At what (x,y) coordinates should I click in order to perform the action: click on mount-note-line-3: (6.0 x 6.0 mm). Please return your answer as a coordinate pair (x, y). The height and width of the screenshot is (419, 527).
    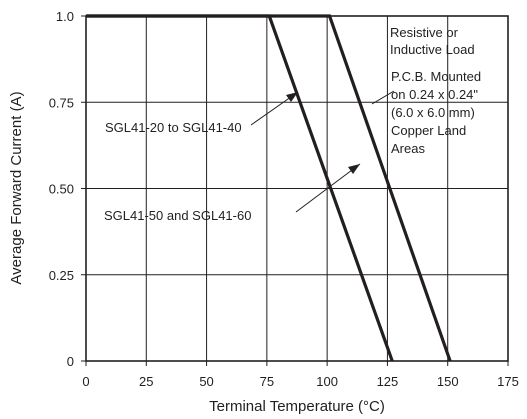
    Looking at the image, I should click on (433, 112).